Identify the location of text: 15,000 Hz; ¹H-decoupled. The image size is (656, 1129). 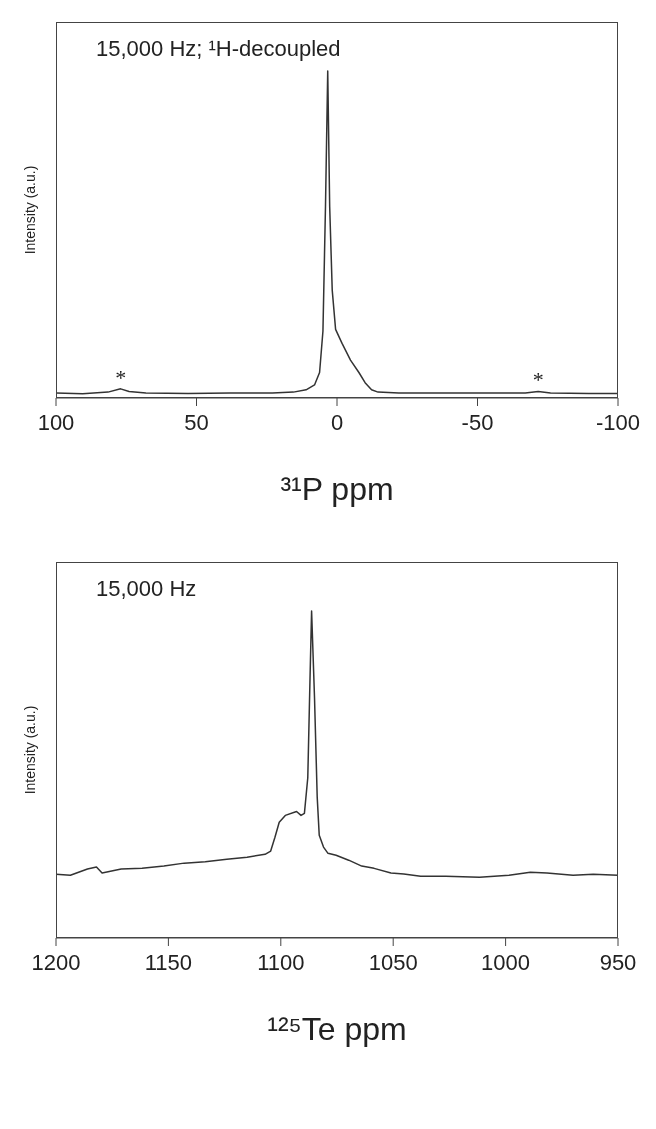
(218, 49).